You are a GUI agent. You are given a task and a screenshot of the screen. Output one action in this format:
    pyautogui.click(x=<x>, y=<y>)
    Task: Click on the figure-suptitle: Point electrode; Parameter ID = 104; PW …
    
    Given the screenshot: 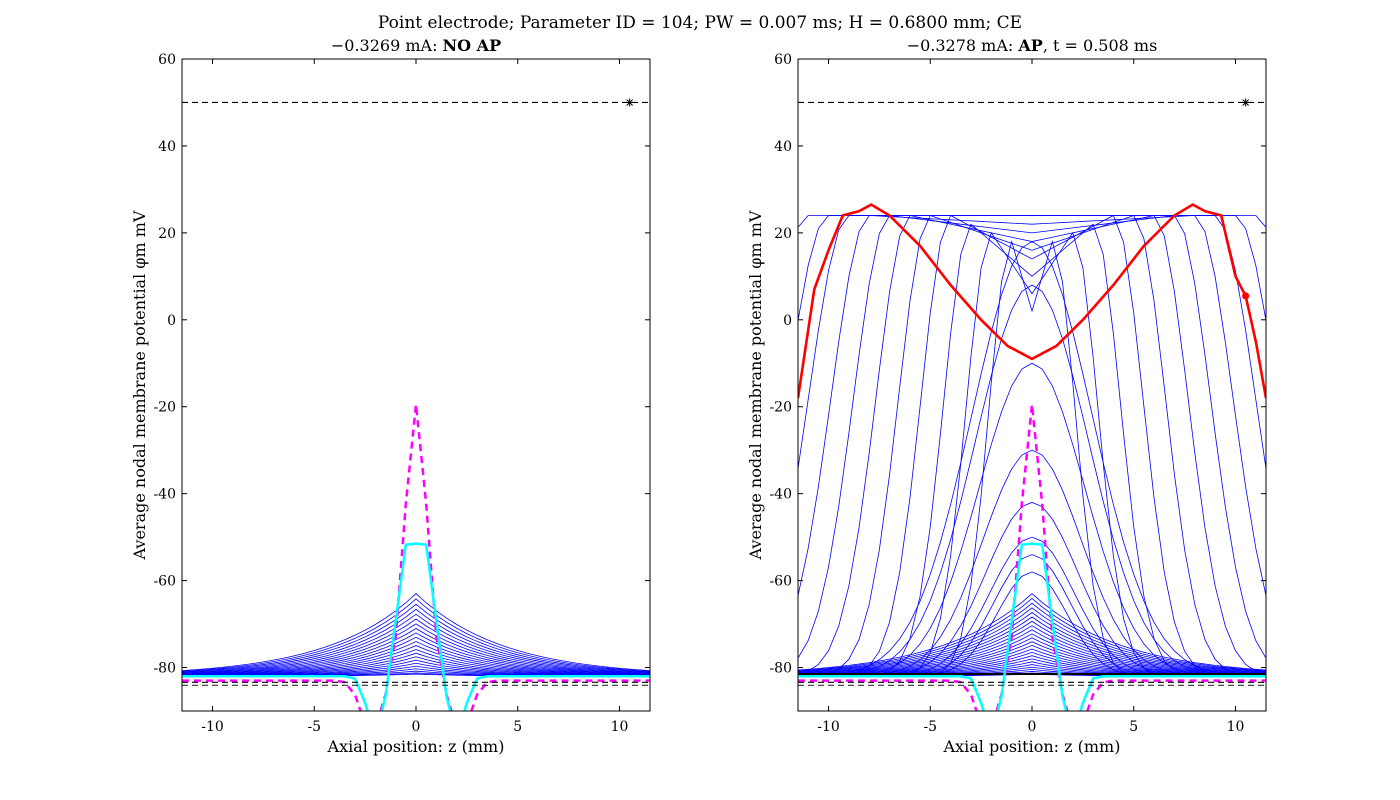 What is the action you would take?
    pyautogui.click(x=700, y=23)
    